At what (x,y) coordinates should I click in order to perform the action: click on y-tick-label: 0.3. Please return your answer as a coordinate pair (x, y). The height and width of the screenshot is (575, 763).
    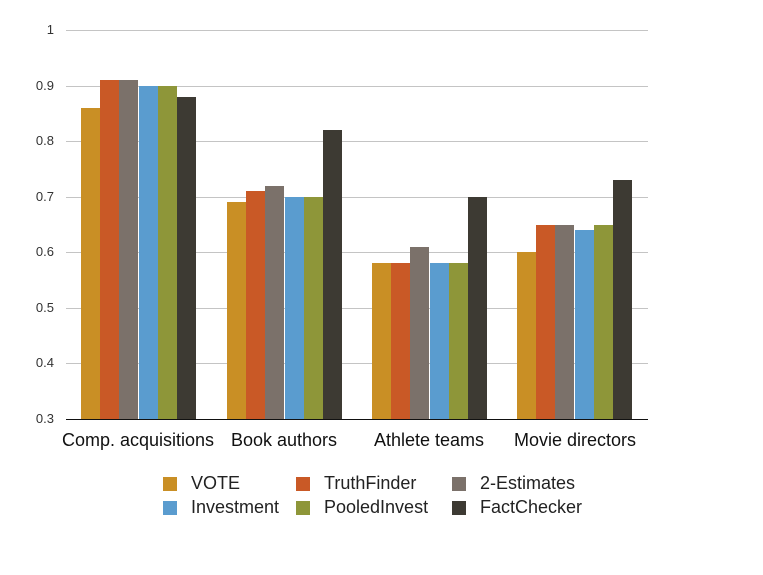
    Looking at the image, I should click on (44, 418).